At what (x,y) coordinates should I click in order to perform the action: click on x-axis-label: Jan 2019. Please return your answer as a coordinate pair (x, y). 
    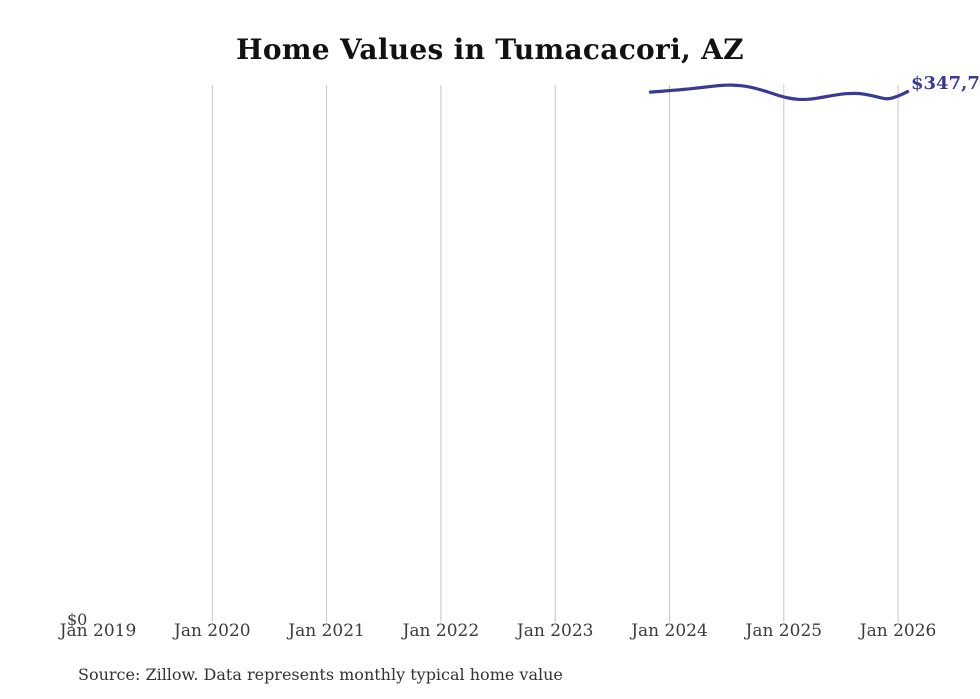
    Looking at the image, I should click on (98, 631).